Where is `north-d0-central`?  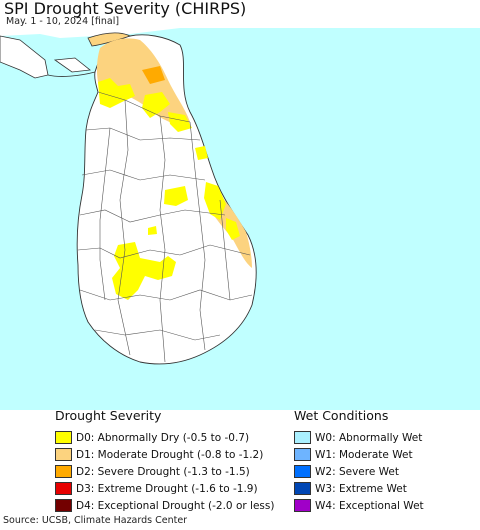
north-d0-central is located at coordinates (156, 105).